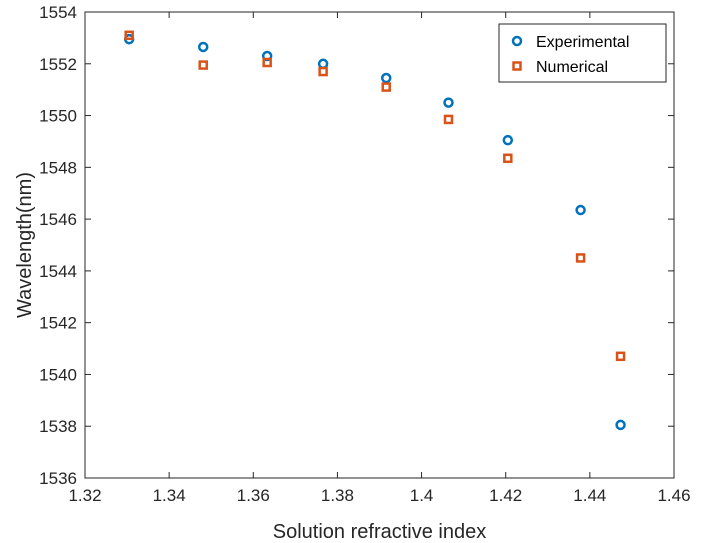  Describe the element at coordinates (589, 495) in the screenshot. I see `x-tick-label: 1.44` at that location.